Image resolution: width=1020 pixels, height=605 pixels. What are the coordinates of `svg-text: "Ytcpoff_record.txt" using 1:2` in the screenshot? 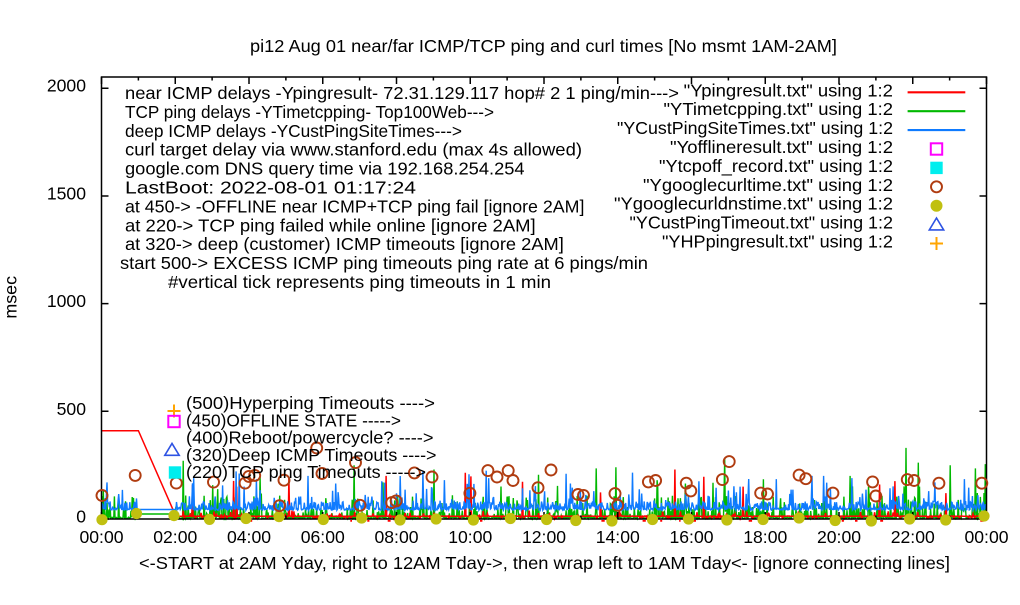 It's located at (776, 166).